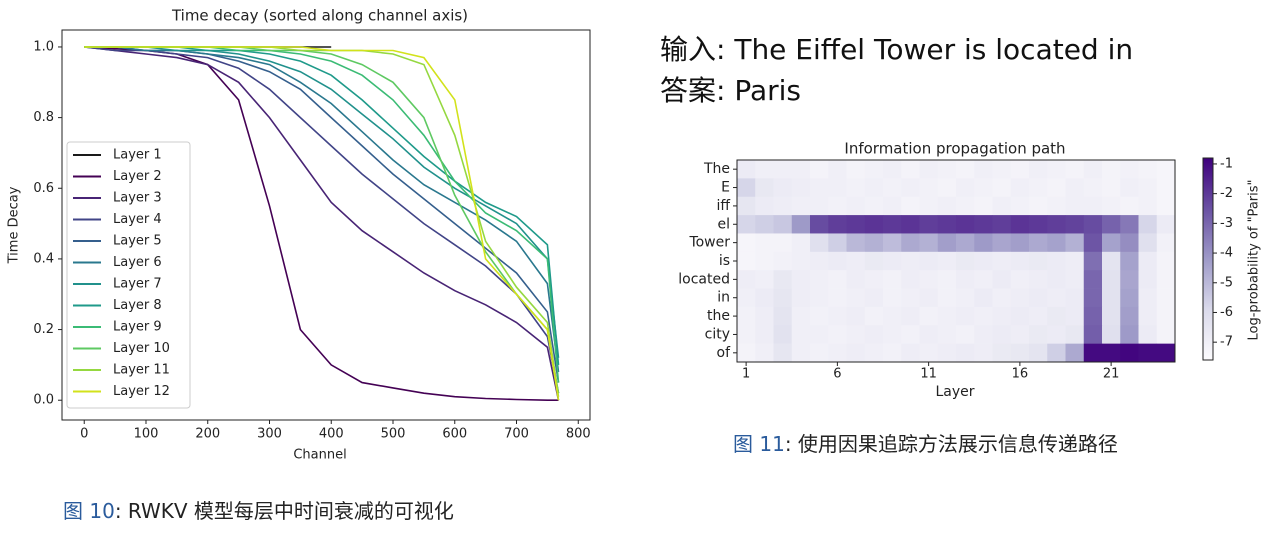  I want to click on y-tick-label: 0.6, so click(43, 188).